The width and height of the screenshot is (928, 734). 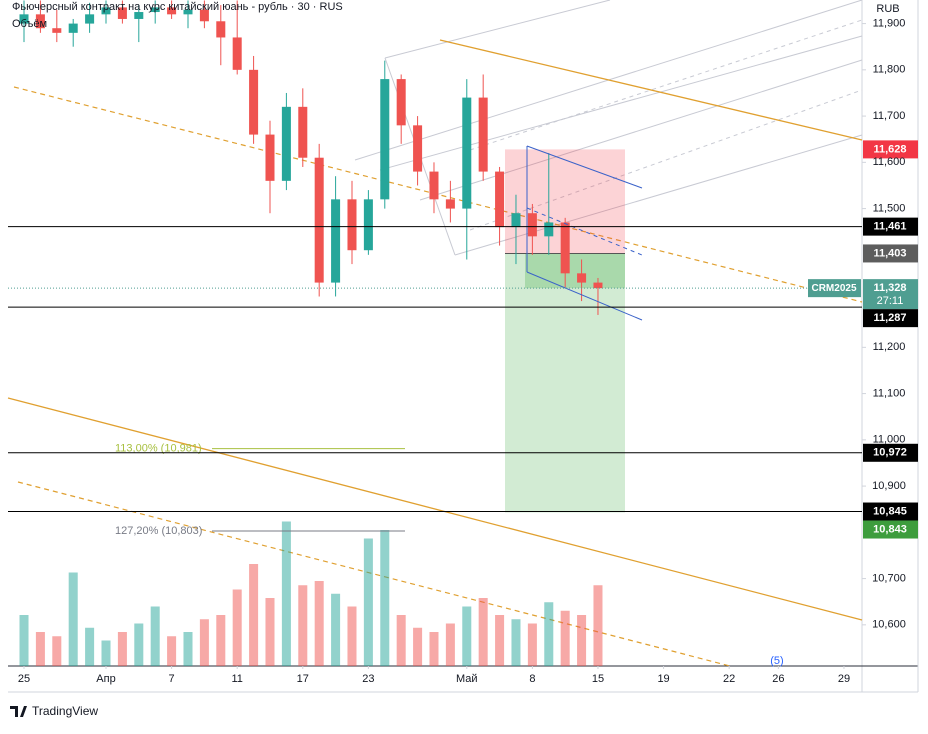 What do you see at coordinates (651, 90) in the screenshot?
I see `trend-line` at bounding box center [651, 90].